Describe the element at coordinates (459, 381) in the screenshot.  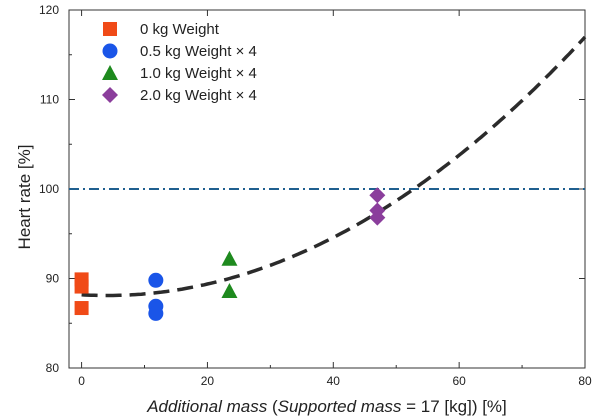
I see `x-tick-label-3: 60` at that location.